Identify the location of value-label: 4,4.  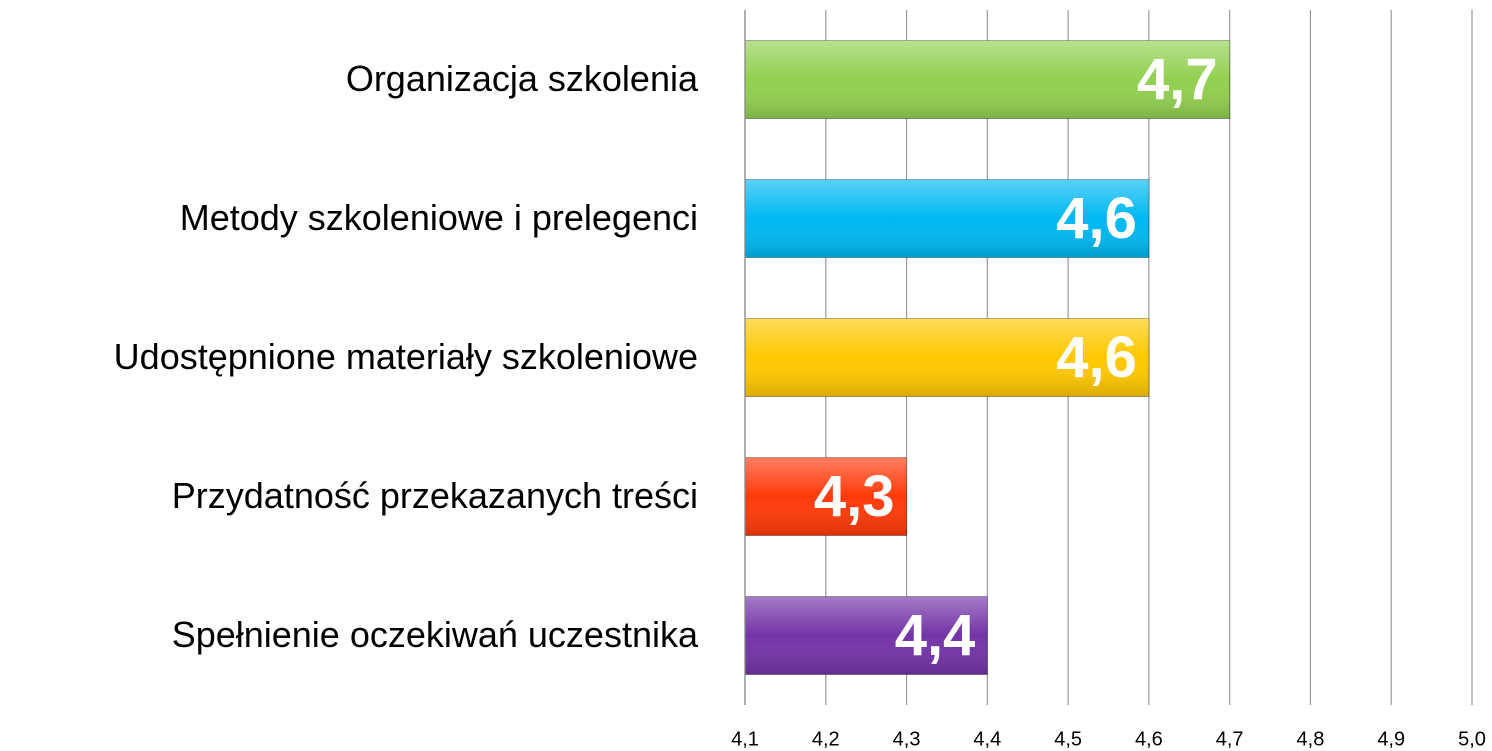
(935, 635).